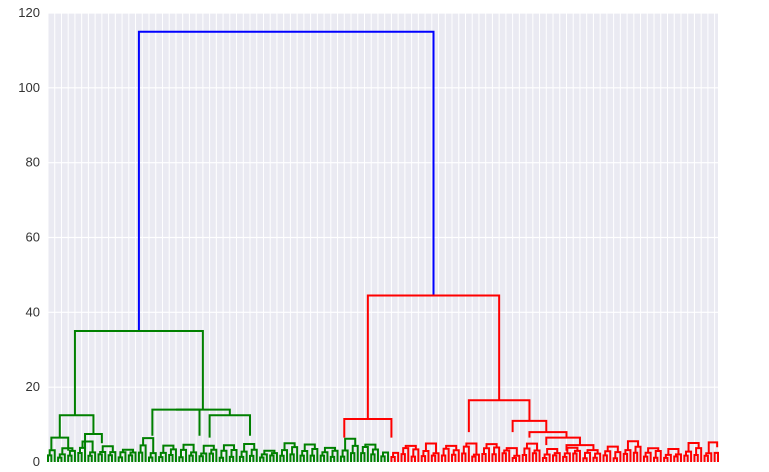 Image resolution: width=769 pixels, height=472 pixels. What do you see at coordinates (33, 162) in the screenshot?
I see `y-tick-label: 80` at bounding box center [33, 162].